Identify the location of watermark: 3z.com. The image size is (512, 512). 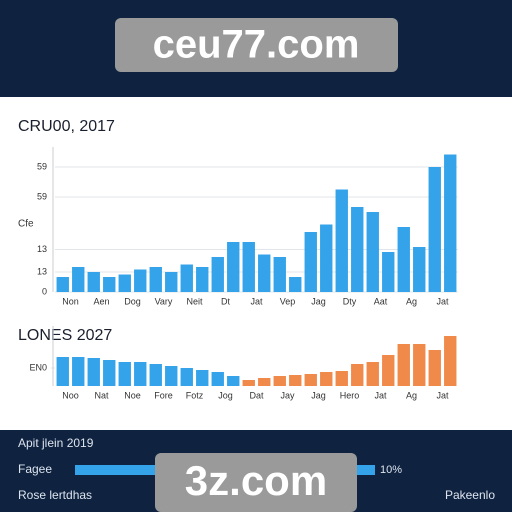
(256, 480).